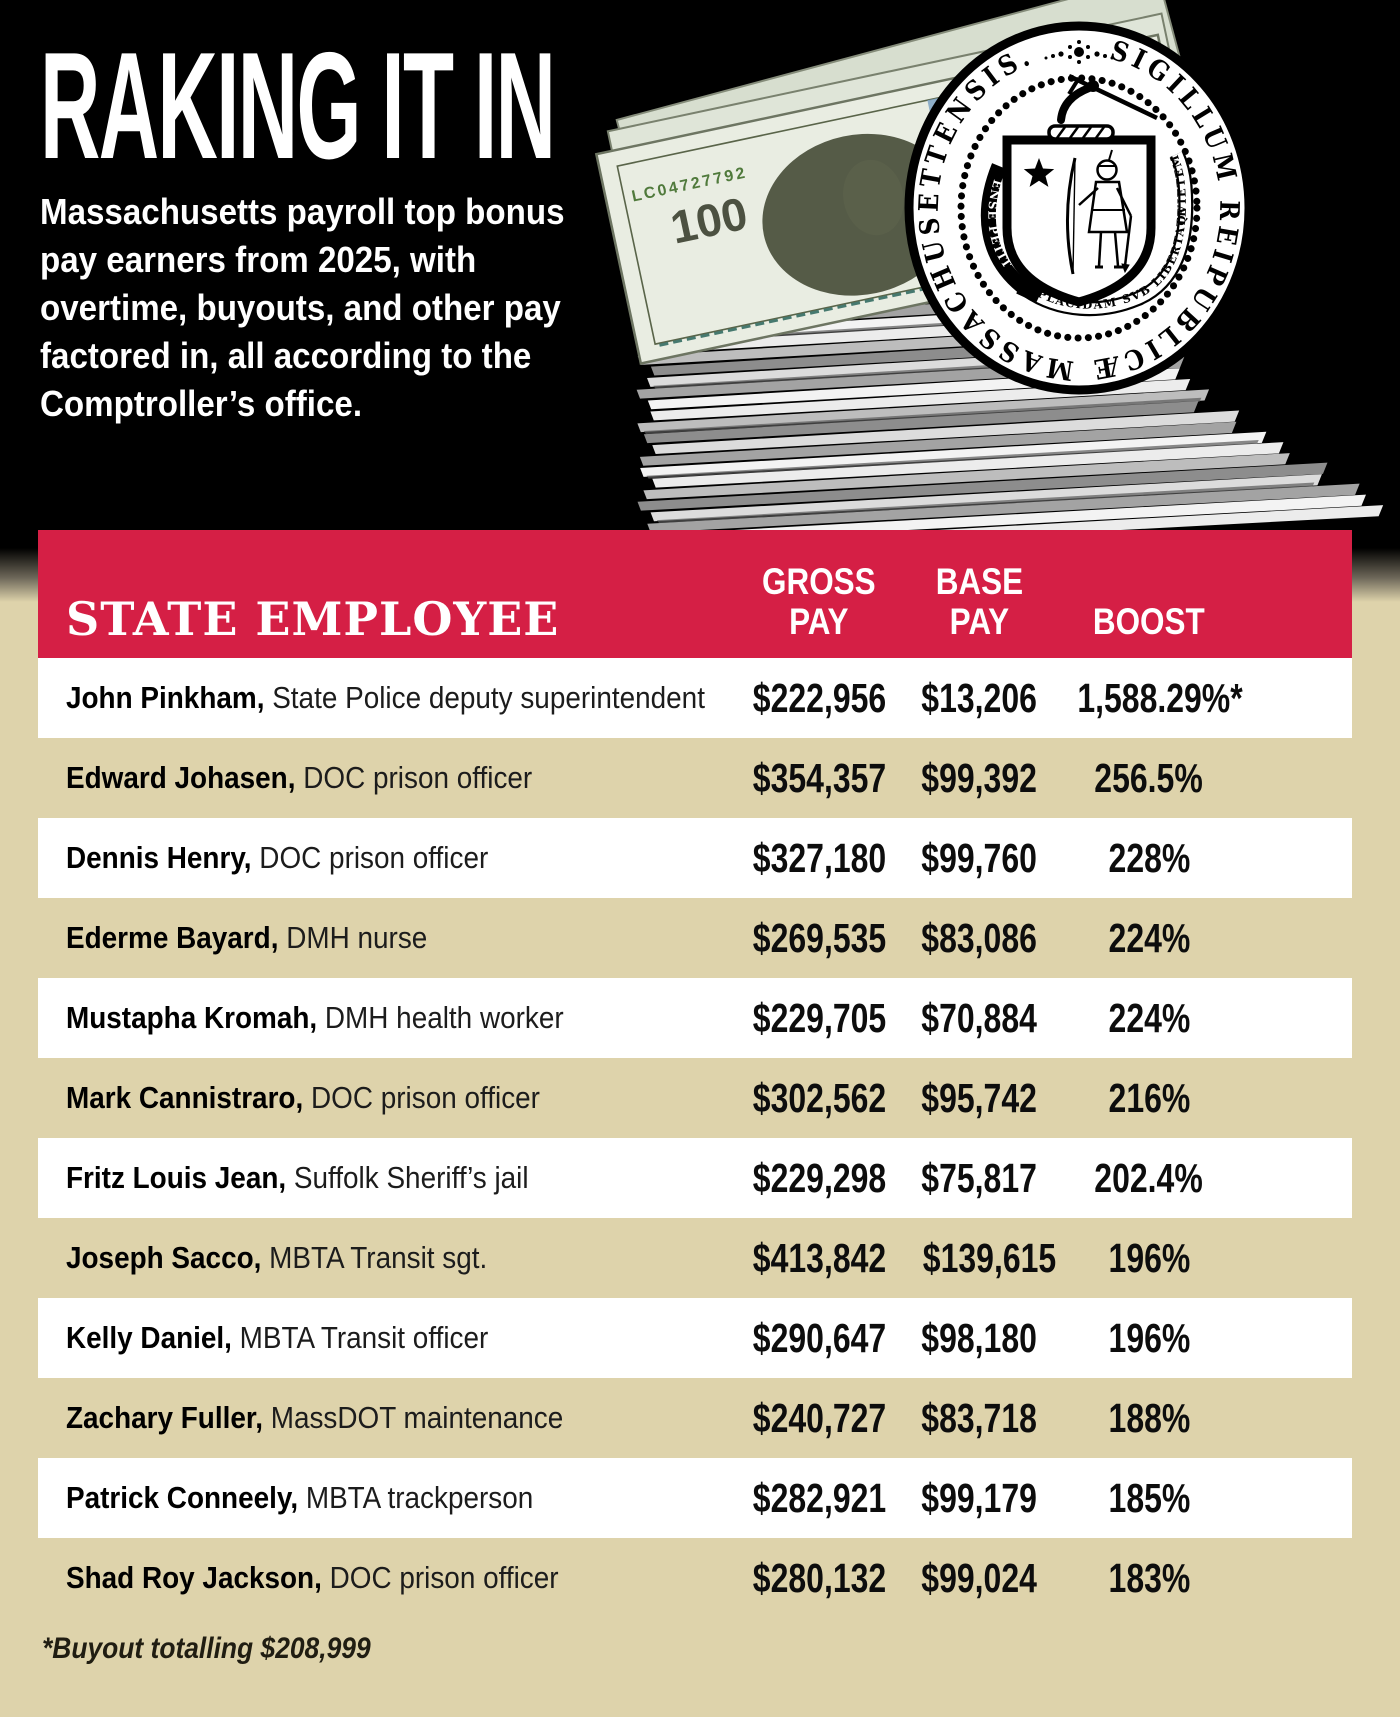 The image size is (1400, 1717). What do you see at coordinates (188, 1018) in the screenshot?
I see `employee-name: Mustapha Kromah` at bounding box center [188, 1018].